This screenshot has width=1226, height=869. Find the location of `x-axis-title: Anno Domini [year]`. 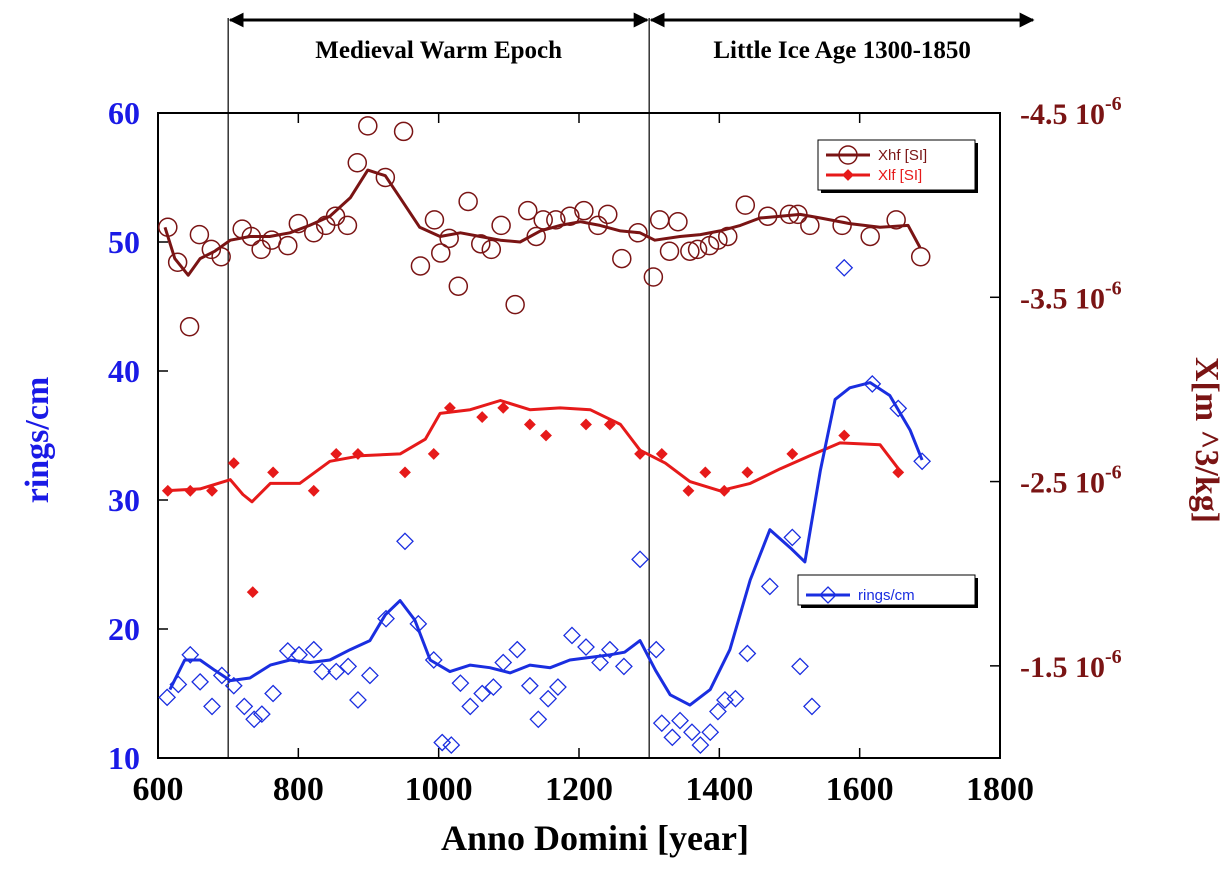

x-axis-title: Anno Domini [year] is located at coordinates (595, 838).